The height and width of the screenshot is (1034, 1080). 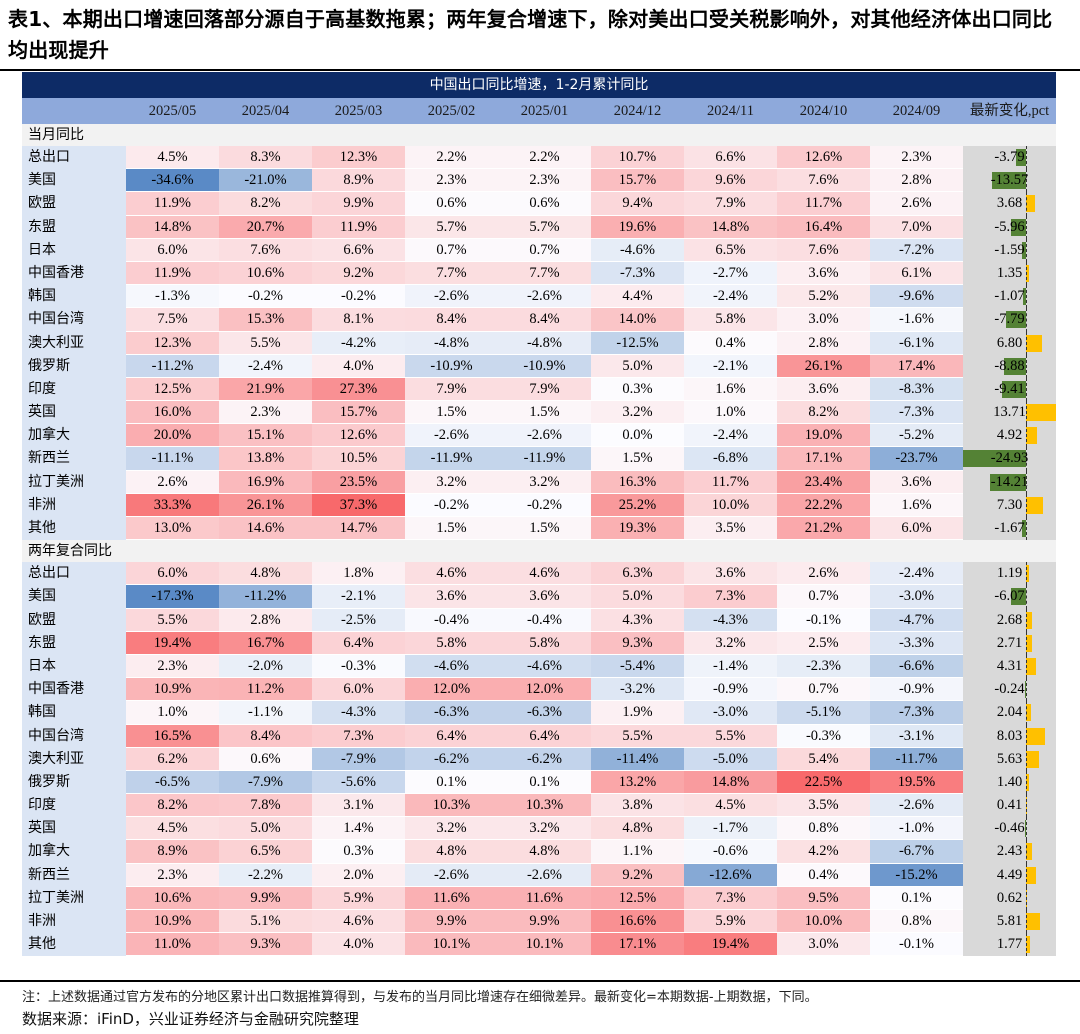 I want to click on value-cell: 6.1%, so click(x=916, y=273).